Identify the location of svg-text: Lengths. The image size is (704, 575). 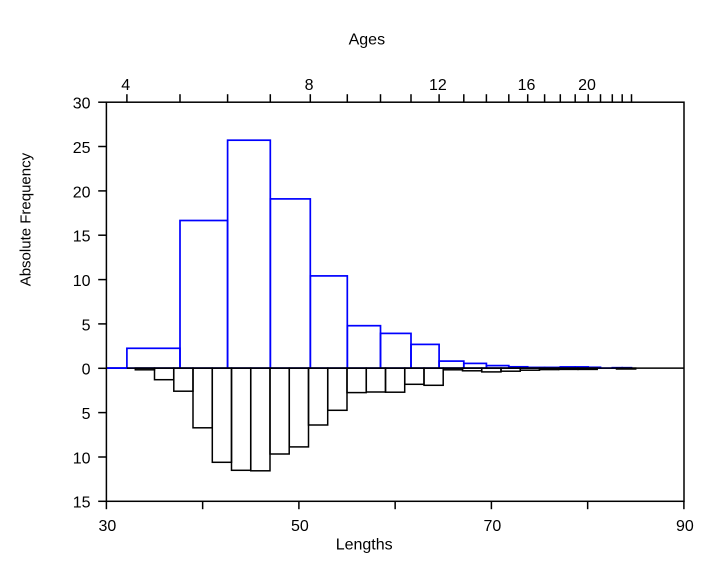
(364, 544).